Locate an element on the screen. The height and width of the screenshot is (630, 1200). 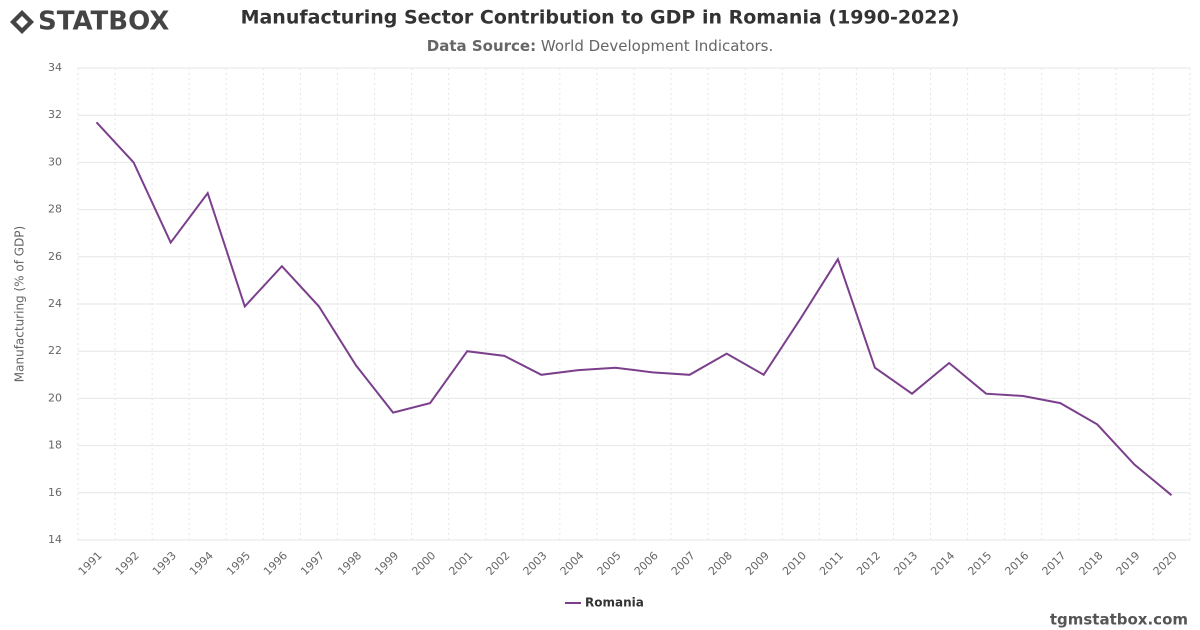
y-tick-label: 20 is located at coordinates (55, 397).